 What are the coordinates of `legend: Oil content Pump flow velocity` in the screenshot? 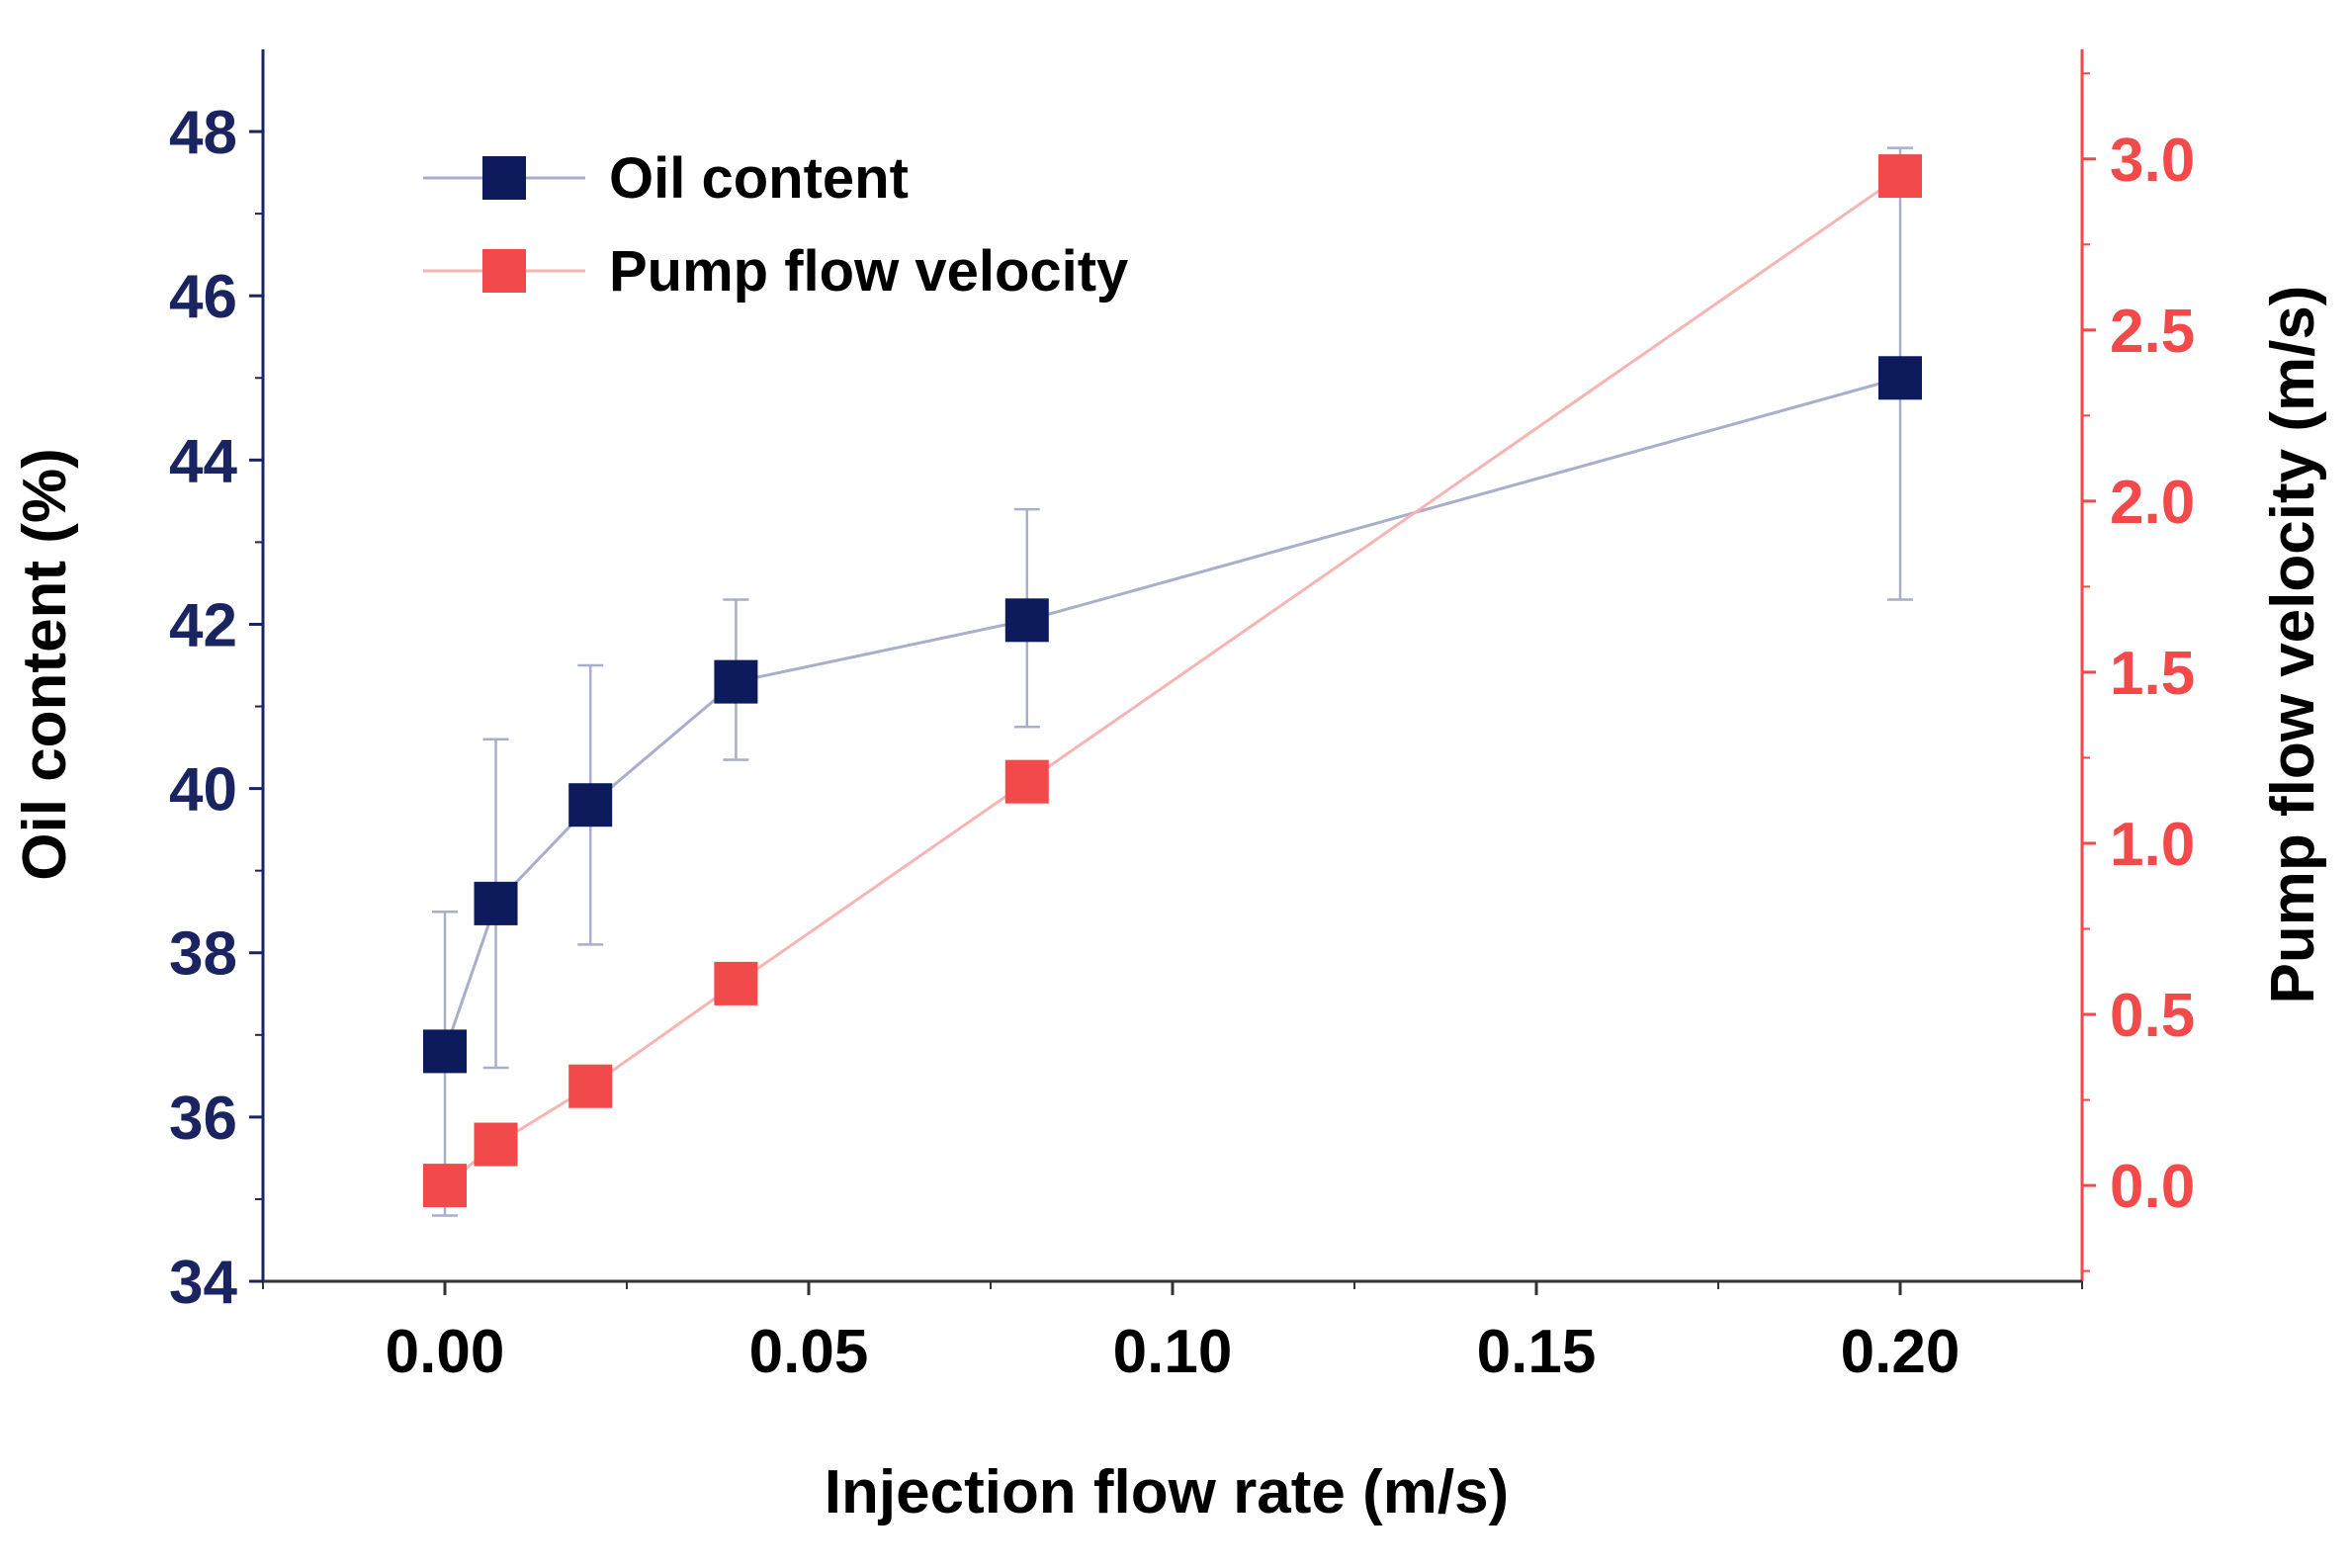 It's located at (776, 225).